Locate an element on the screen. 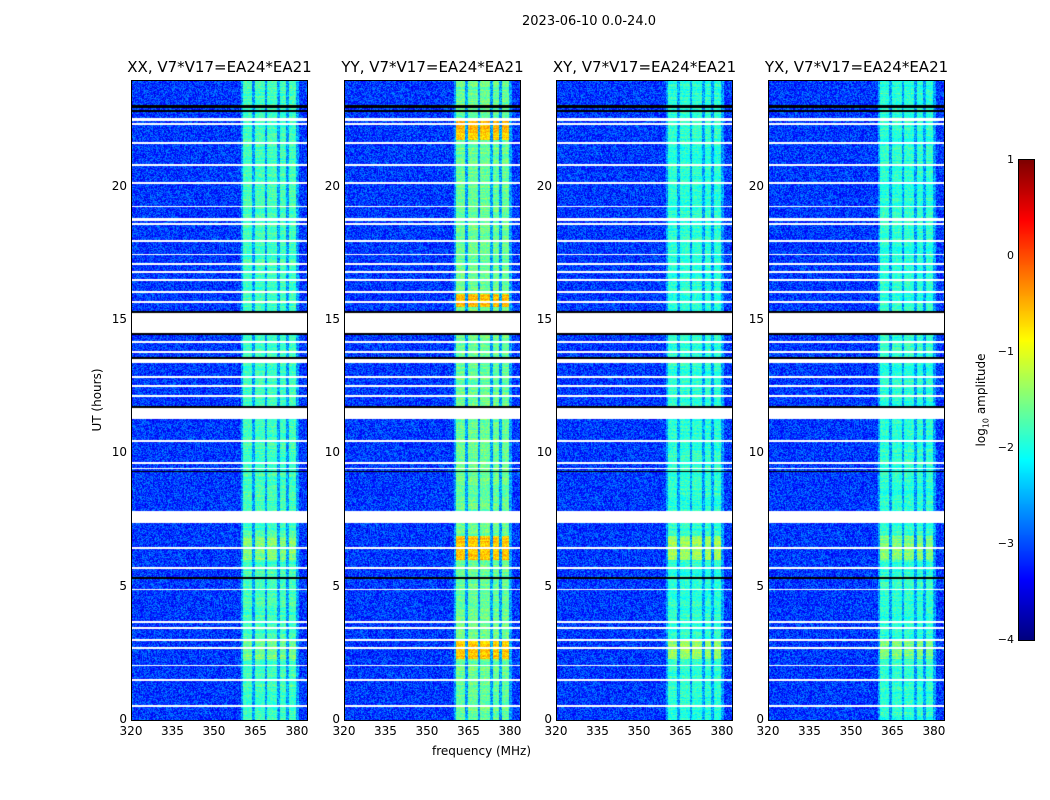  colorbar-tick-label: −3 is located at coordinates (1005, 543).